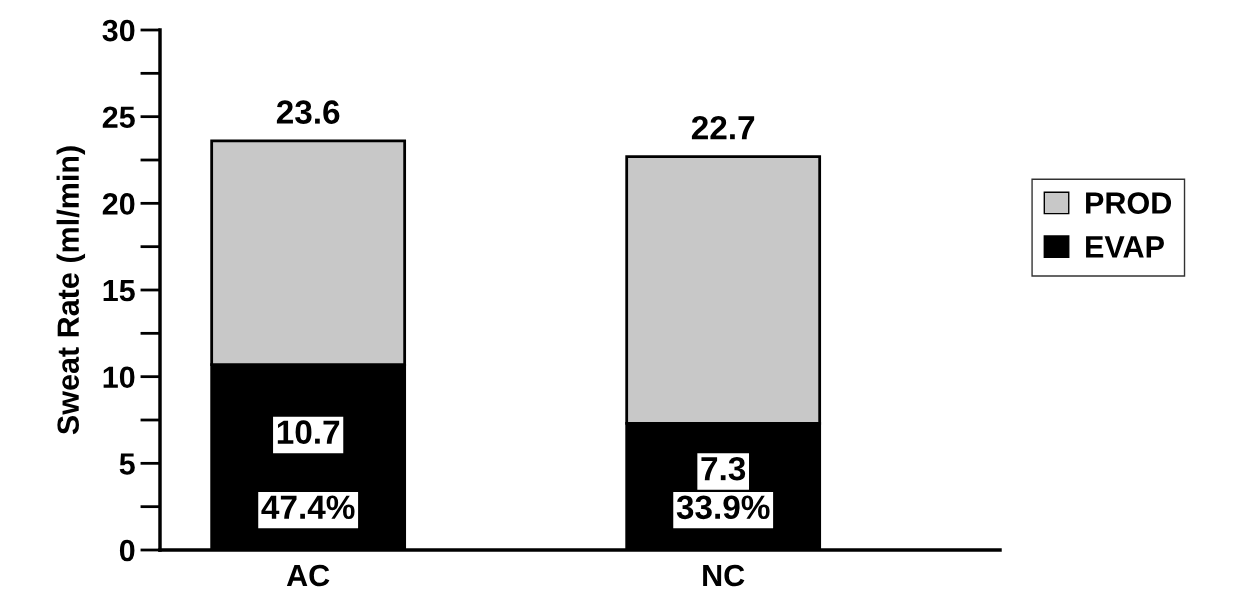 Image resolution: width=1240 pixels, height=608 pixels. What do you see at coordinates (723, 507) in the screenshot?
I see `annotation: 33.9%` at bounding box center [723, 507].